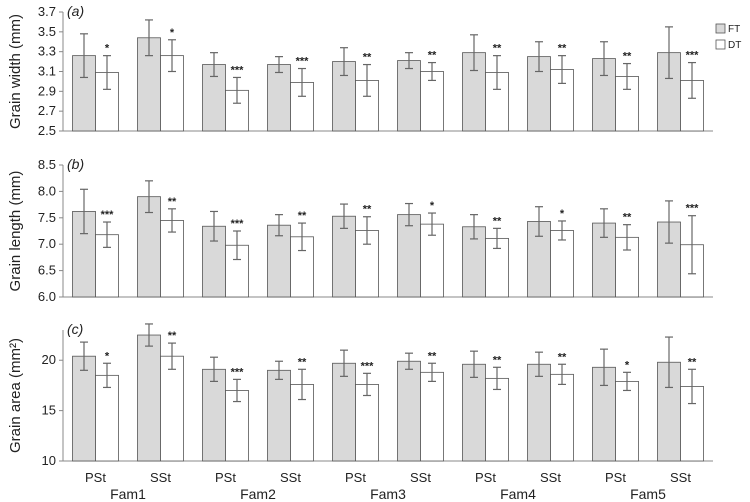 The image size is (750, 502). What do you see at coordinates (49, 359) in the screenshot?
I see `y-tick-label: 20` at bounding box center [49, 359].